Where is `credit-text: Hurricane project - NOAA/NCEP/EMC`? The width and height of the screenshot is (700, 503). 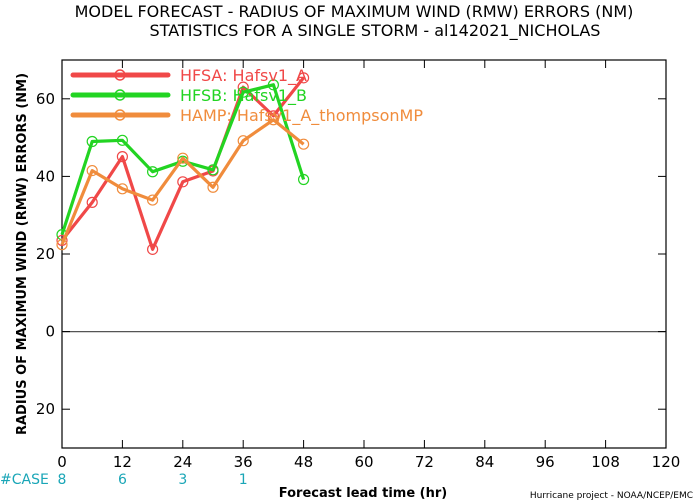 credit-text: Hurricane project - NOAA/NCEP/EMC is located at coordinates (611, 496).